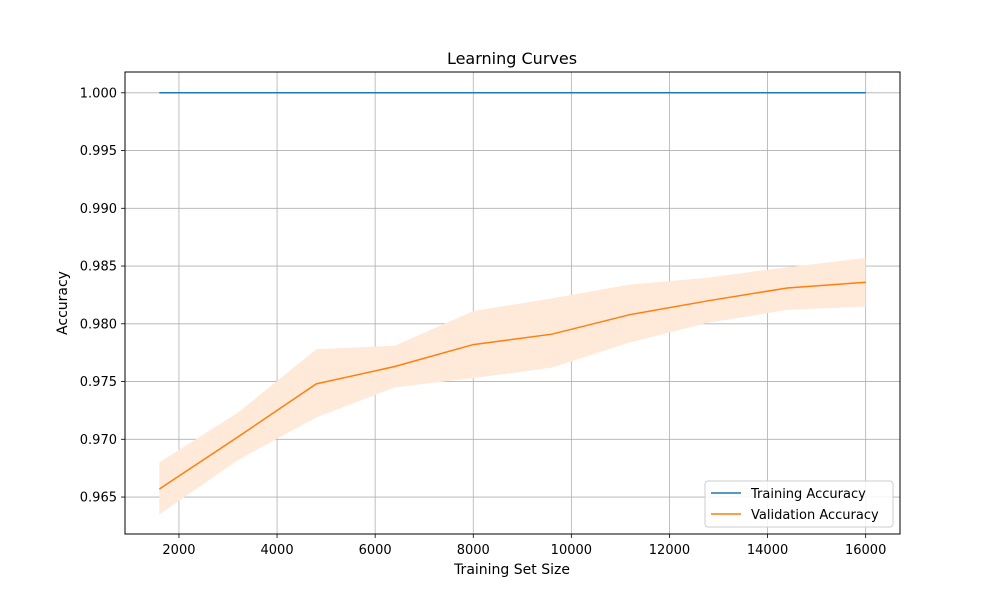  I want to click on x-tick-label: 4000, so click(277, 550).